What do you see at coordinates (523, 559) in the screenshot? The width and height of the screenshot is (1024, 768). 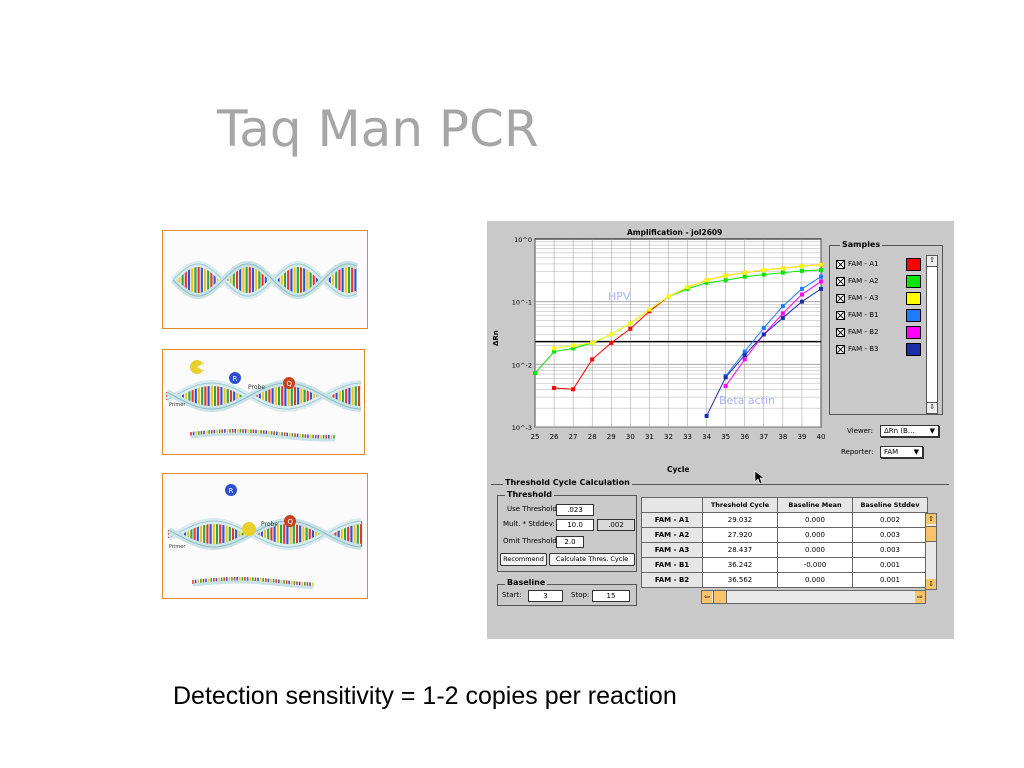 I see `recommend-button: Recommend` at bounding box center [523, 559].